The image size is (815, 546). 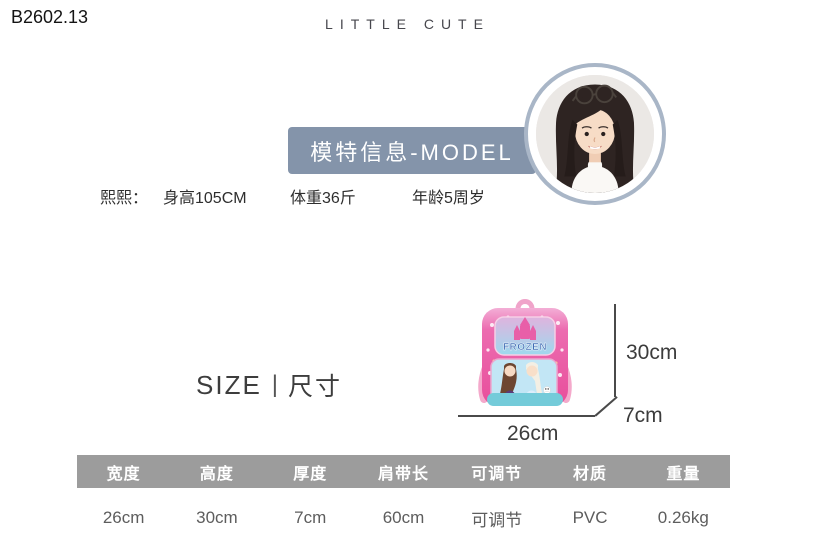 I want to click on dim-line-width, so click(x=526, y=416).